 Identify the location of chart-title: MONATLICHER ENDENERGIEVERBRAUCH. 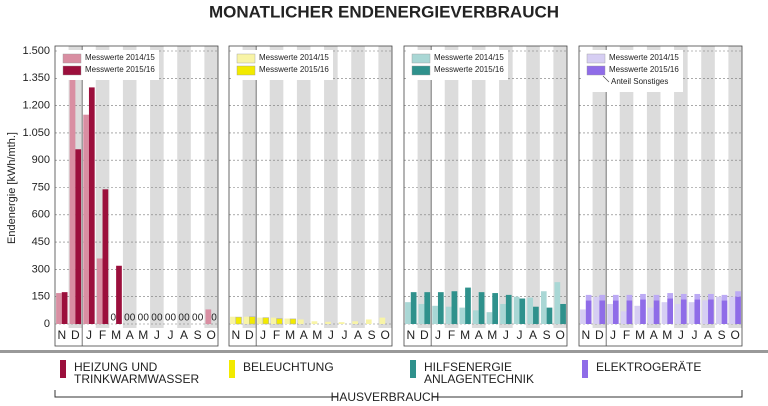
(384, 11).